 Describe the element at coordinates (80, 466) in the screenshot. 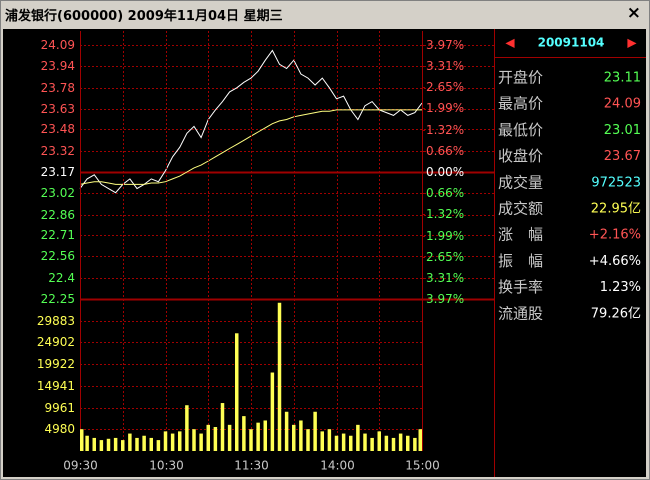

I see `x-tick-label: 09:30` at that location.